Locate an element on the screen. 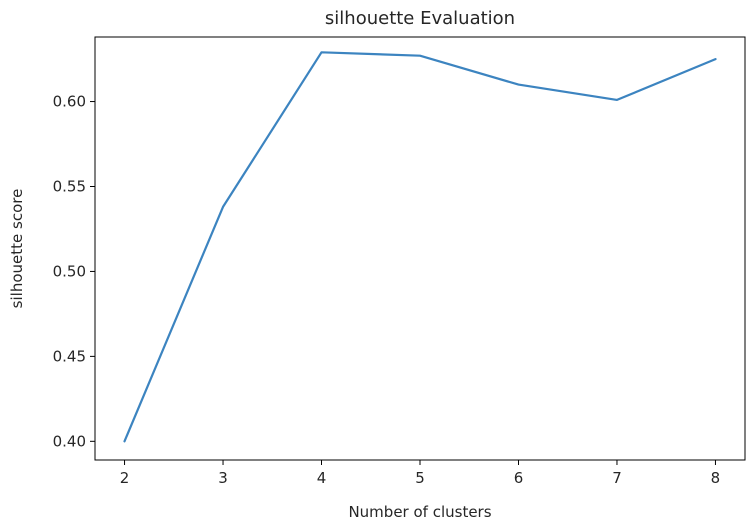 This screenshot has width=753, height=531. x-axis: 2 3 4 5 6 7 8 is located at coordinates (420, 473).